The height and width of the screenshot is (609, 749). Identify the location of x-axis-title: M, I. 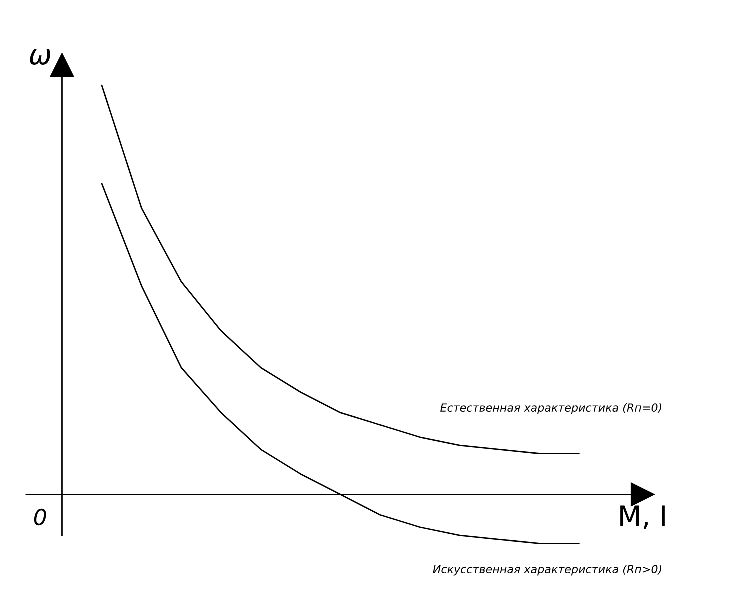
(642, 518).